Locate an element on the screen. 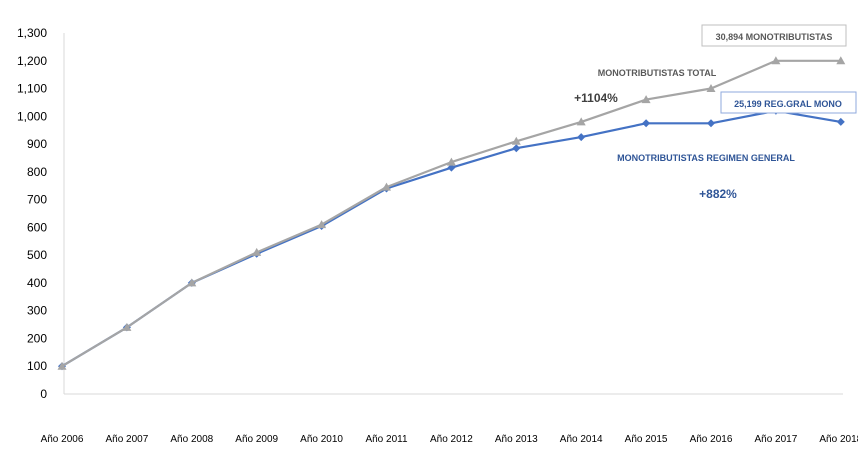 Image resolution: width=858 pixels, height=451 pixels. y-tick-label: 0 is located at coordinates (43, 394).